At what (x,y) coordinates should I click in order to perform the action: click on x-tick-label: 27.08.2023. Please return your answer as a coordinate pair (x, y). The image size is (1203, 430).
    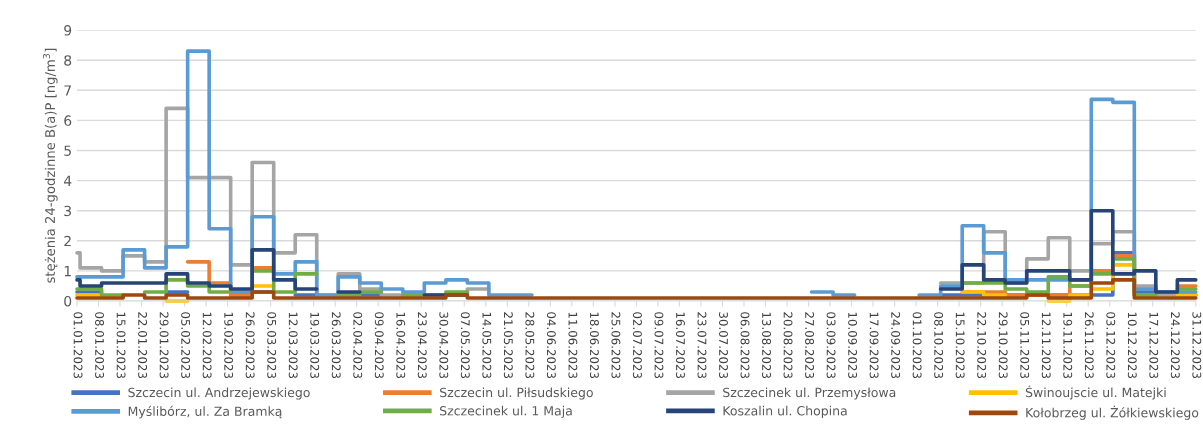
    Looking at the image, I should click on (810, 345).